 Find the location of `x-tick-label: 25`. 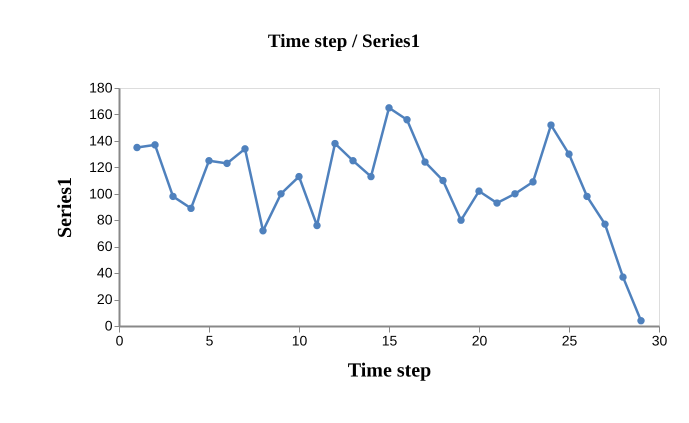

x-tick-label: 25 is located at coordinates (570, 340).